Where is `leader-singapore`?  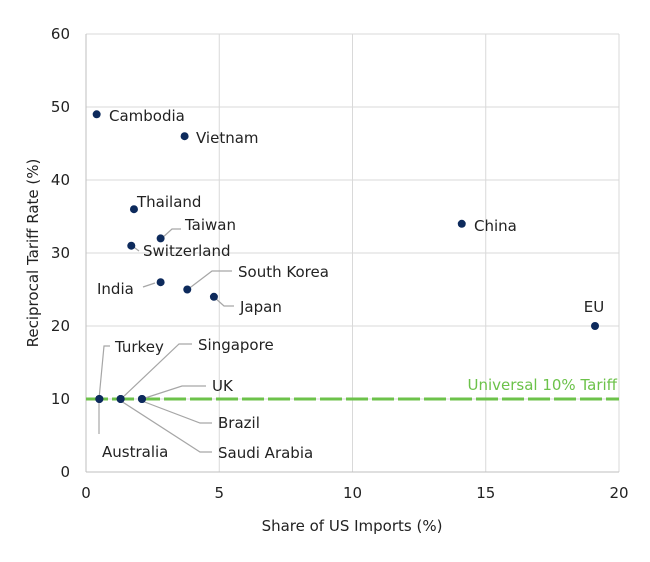
leader-singapore is located at coordinates (156, 371).